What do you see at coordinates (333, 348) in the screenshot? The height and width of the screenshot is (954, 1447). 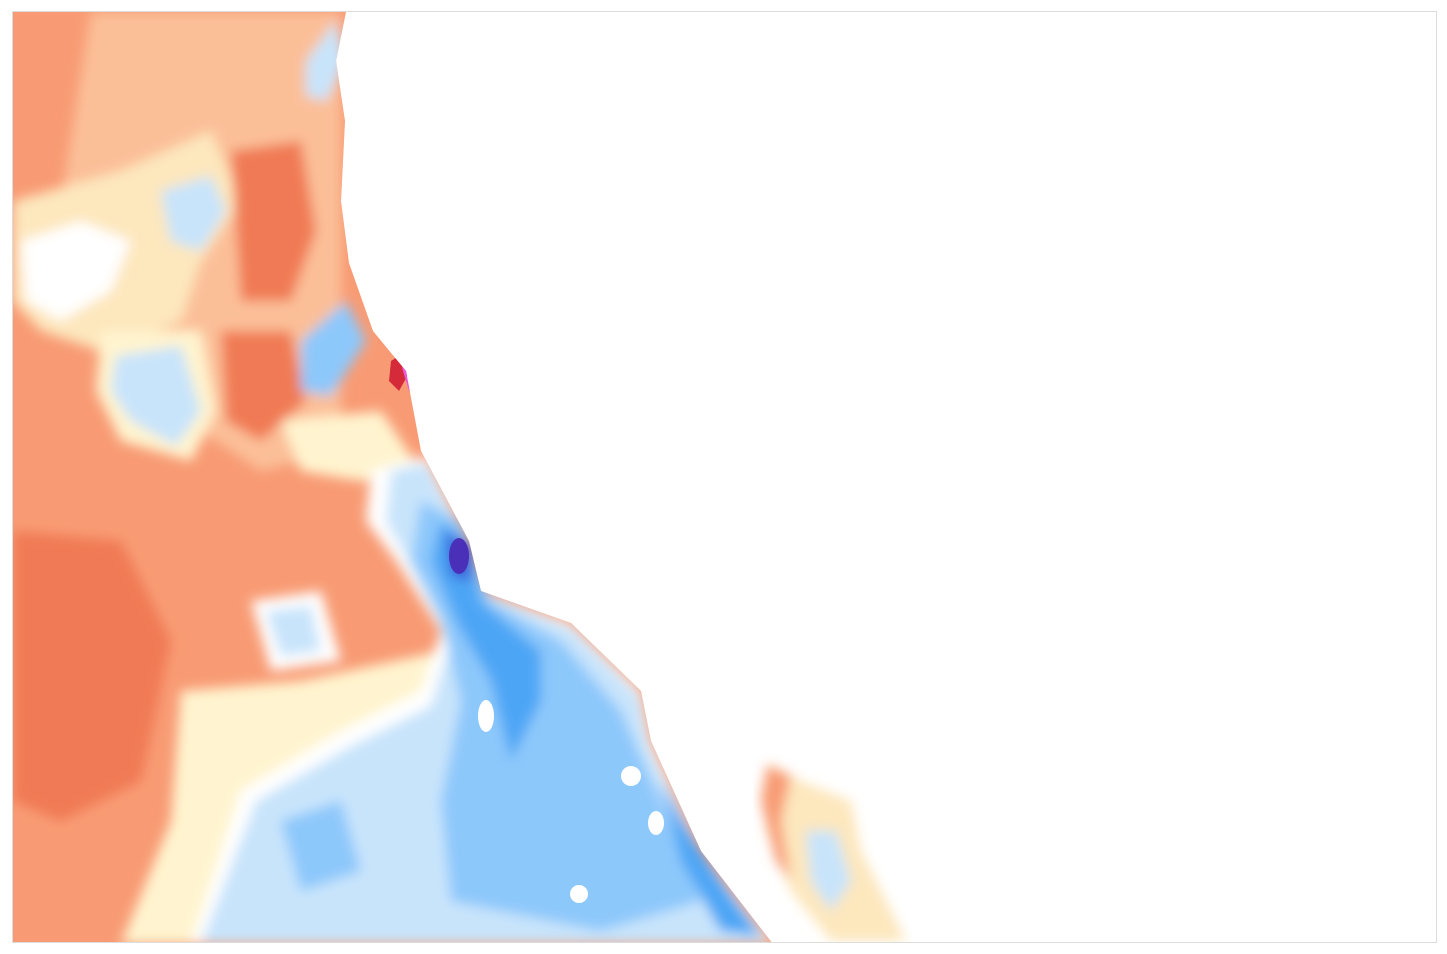 I see `cool-coastal-strip-central` at bounding box center [333, 348].